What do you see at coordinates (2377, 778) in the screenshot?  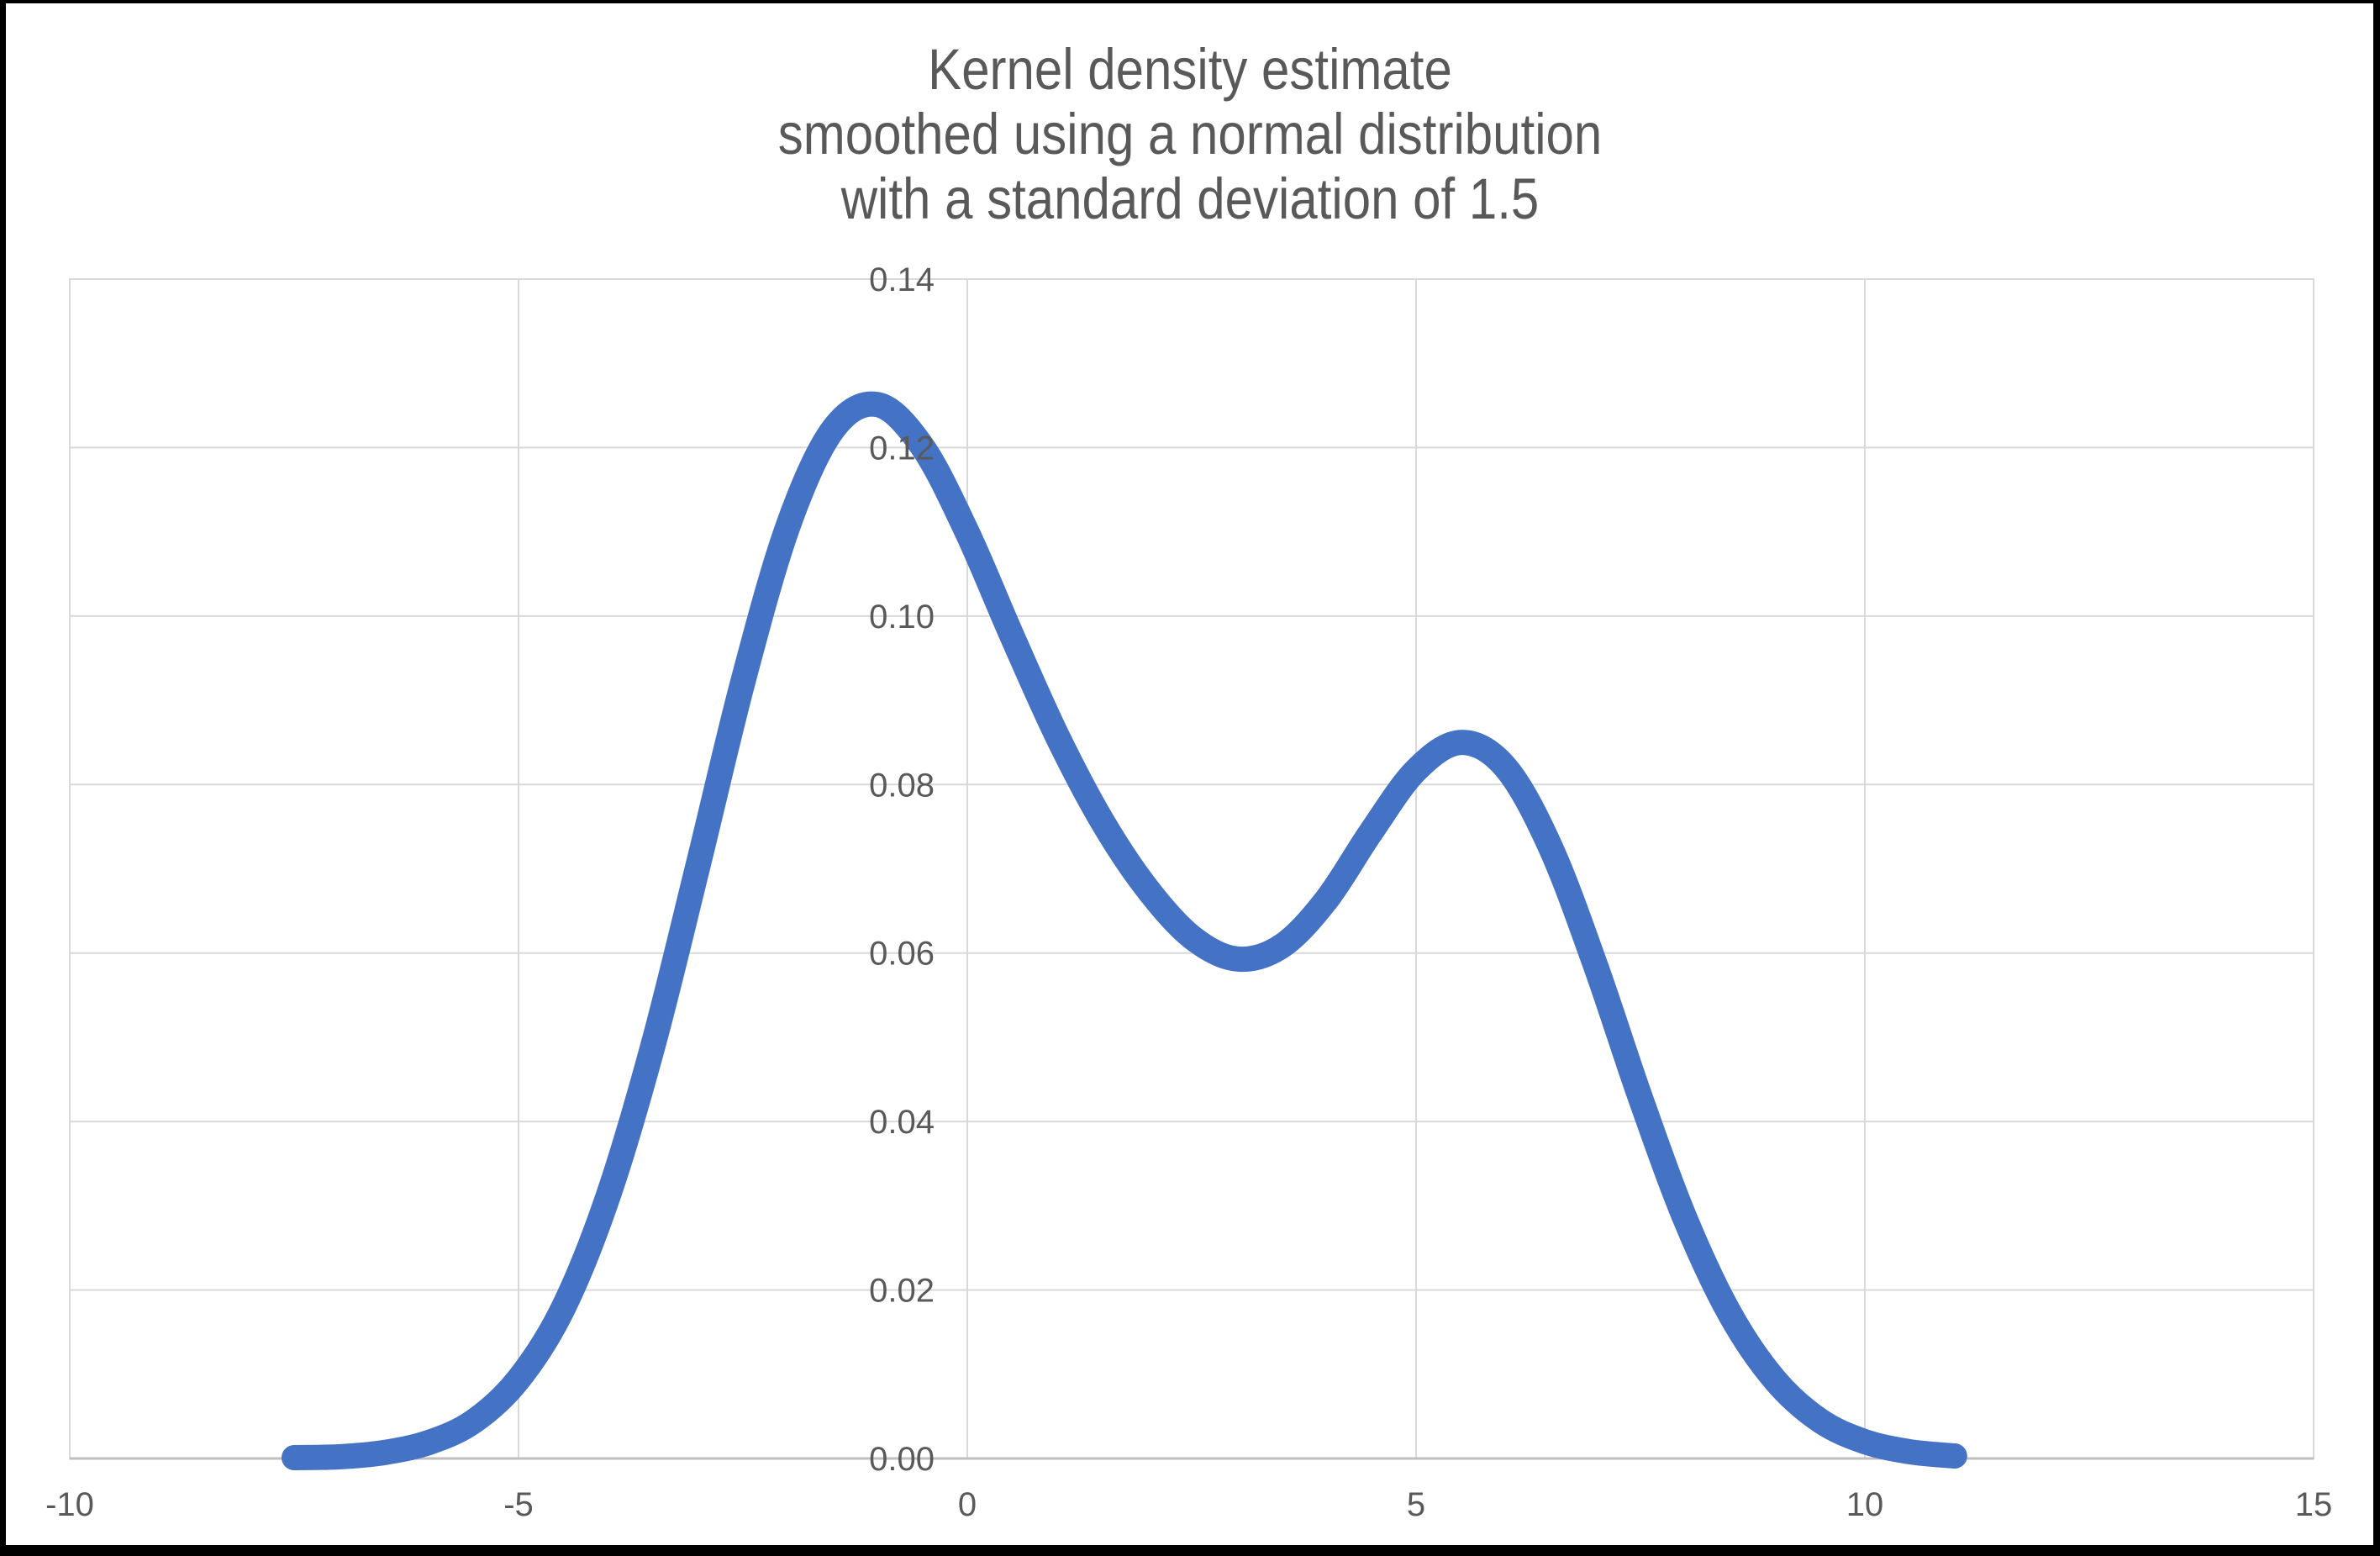 I see `screenshot-border-right` at bounding box center [2377, 778].